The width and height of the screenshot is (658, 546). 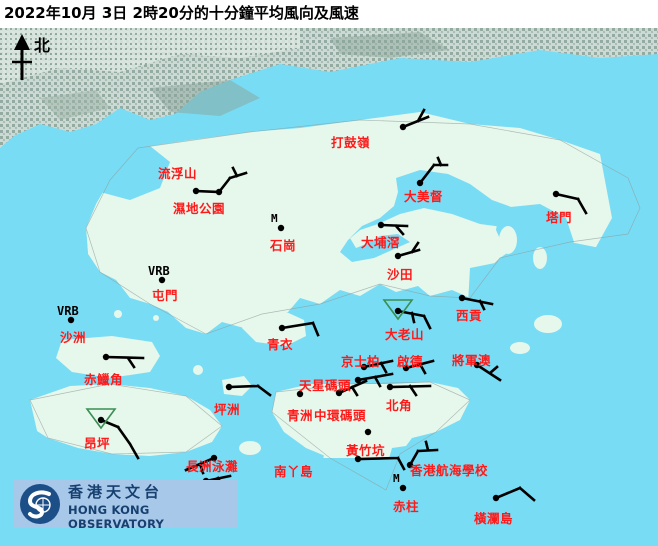 What do you see at coordinates (394, 229) in the screenshot?
I see `wind-barb-tai-po-kau` at bounding box center [394, 229].